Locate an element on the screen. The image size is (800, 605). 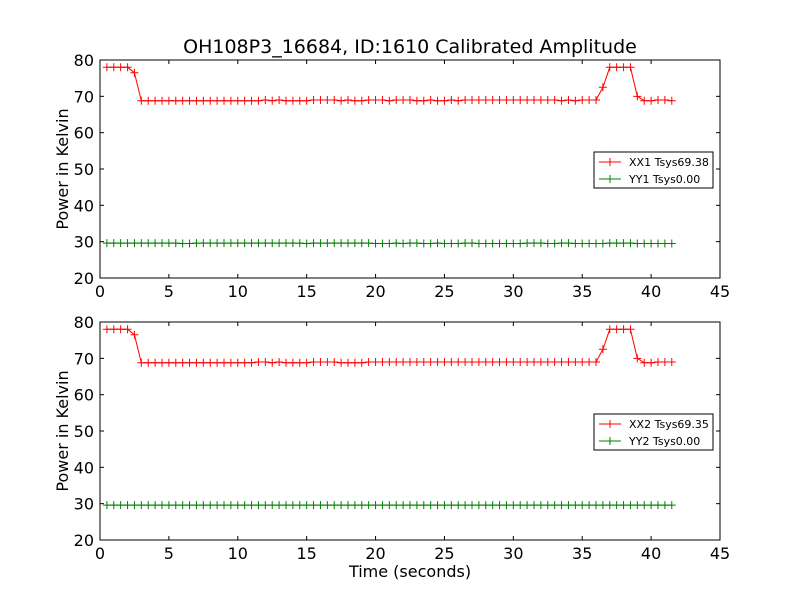
legend-entry-label: XX1 Tsys69.38 is located at coordinates (669, 162).